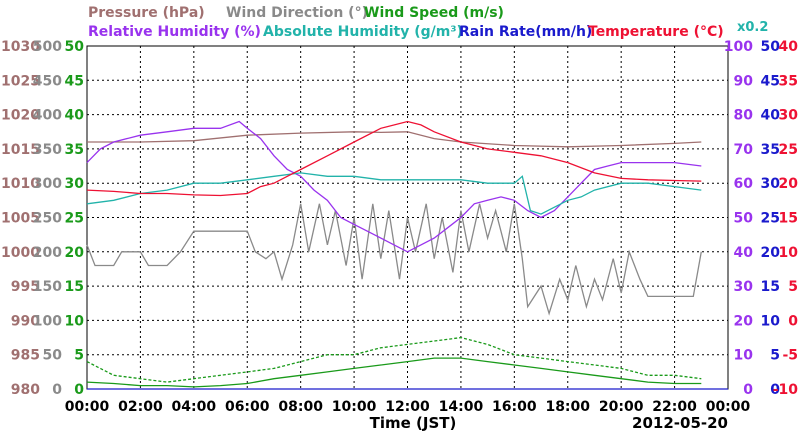  I want to click on series-line-wind-speed-gust-m-s, so click(394, 359).